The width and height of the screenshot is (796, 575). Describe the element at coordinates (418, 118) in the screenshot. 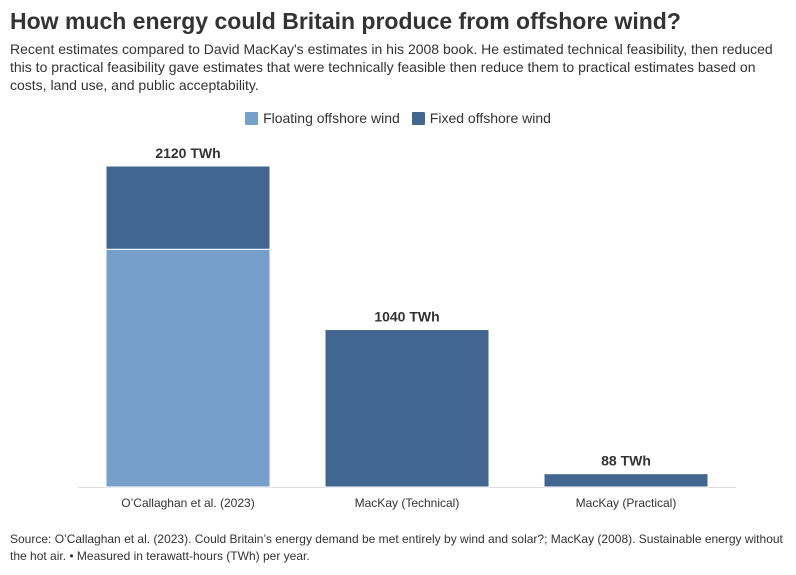

I see `legend-swatch-fixed` at that location.